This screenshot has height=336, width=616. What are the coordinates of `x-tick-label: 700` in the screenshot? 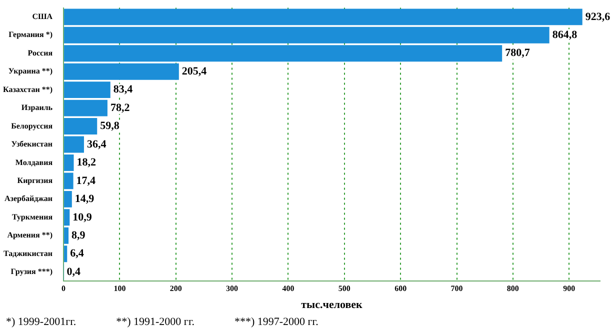 It's located at (456, 289).